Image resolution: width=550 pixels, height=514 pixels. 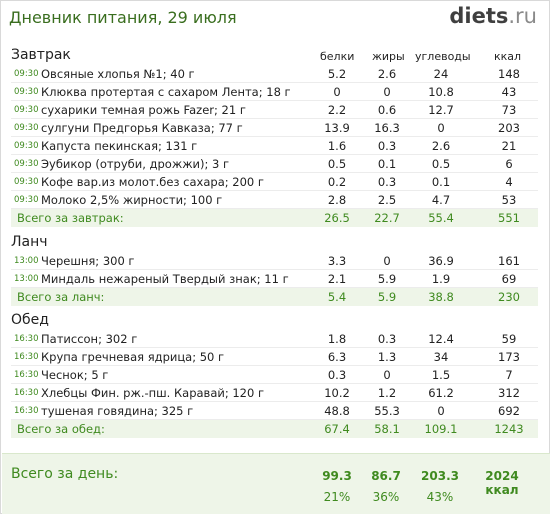 I want to click on entry-name: Молоко 2,5% жирности; 100 г, so click(x=132, y=200).